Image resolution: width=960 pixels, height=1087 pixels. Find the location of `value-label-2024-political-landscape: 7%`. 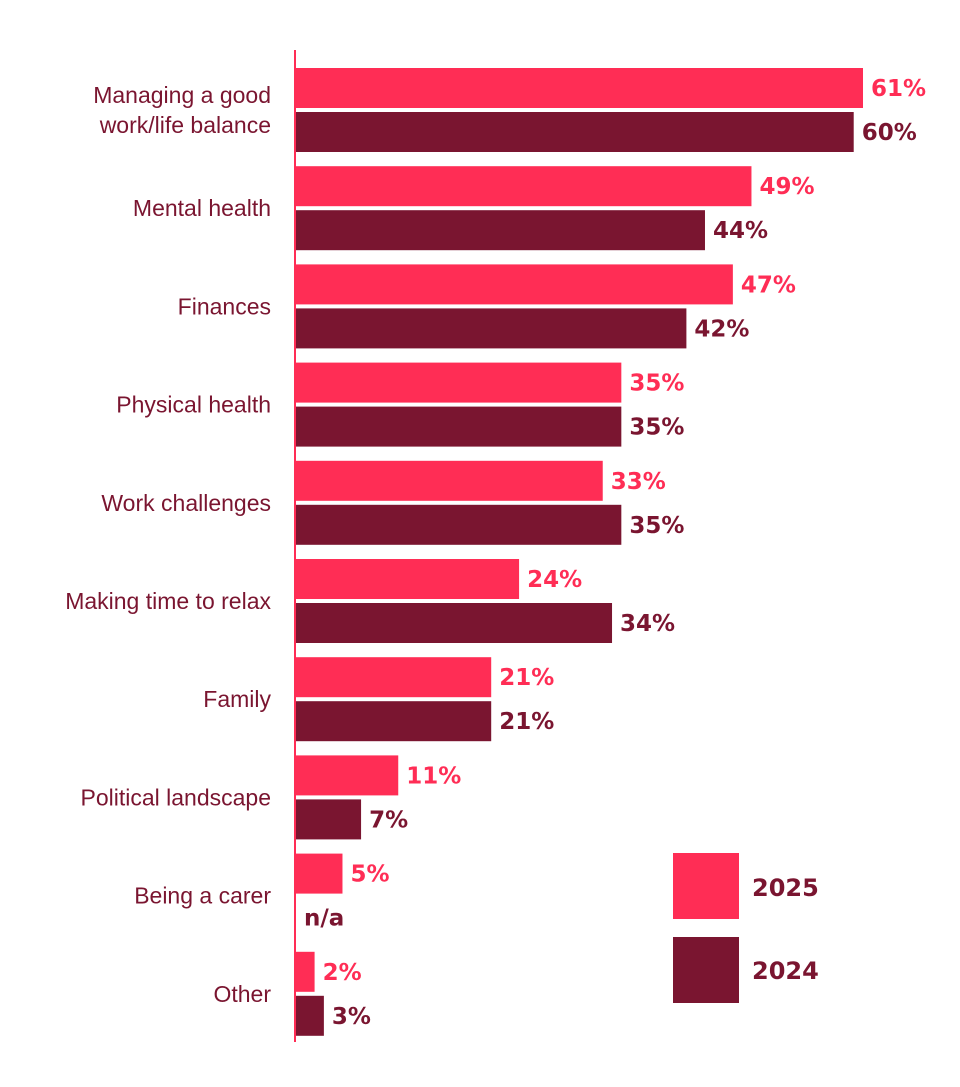

value-label-2024-political-landscape: 7% is located at coordinates (388, 820).